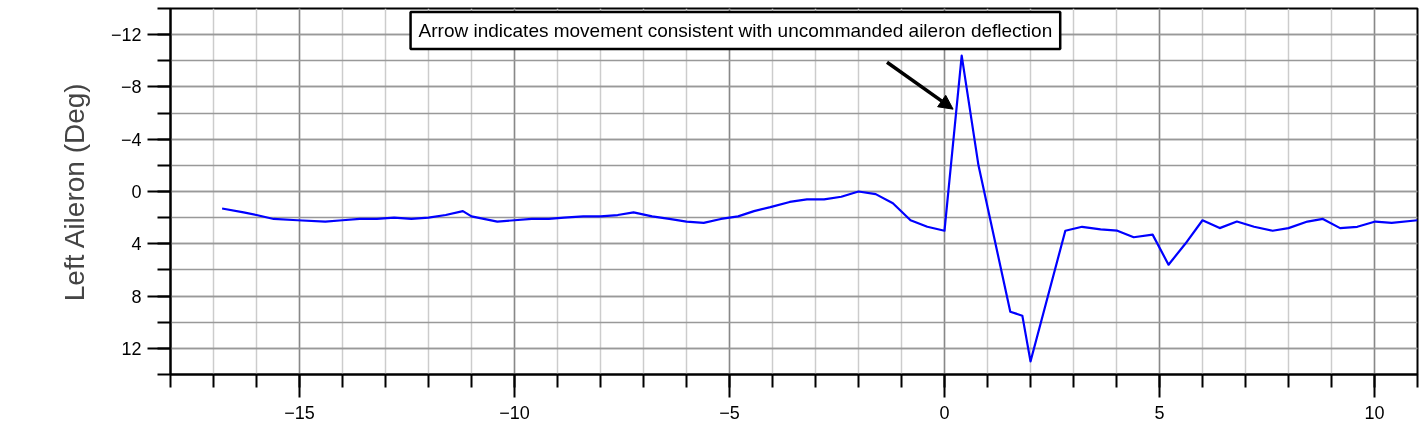 Image resolution: width=1426 pixels, height=443 pixels. I want to click on y-tick-label: 8, so click(136, 296).